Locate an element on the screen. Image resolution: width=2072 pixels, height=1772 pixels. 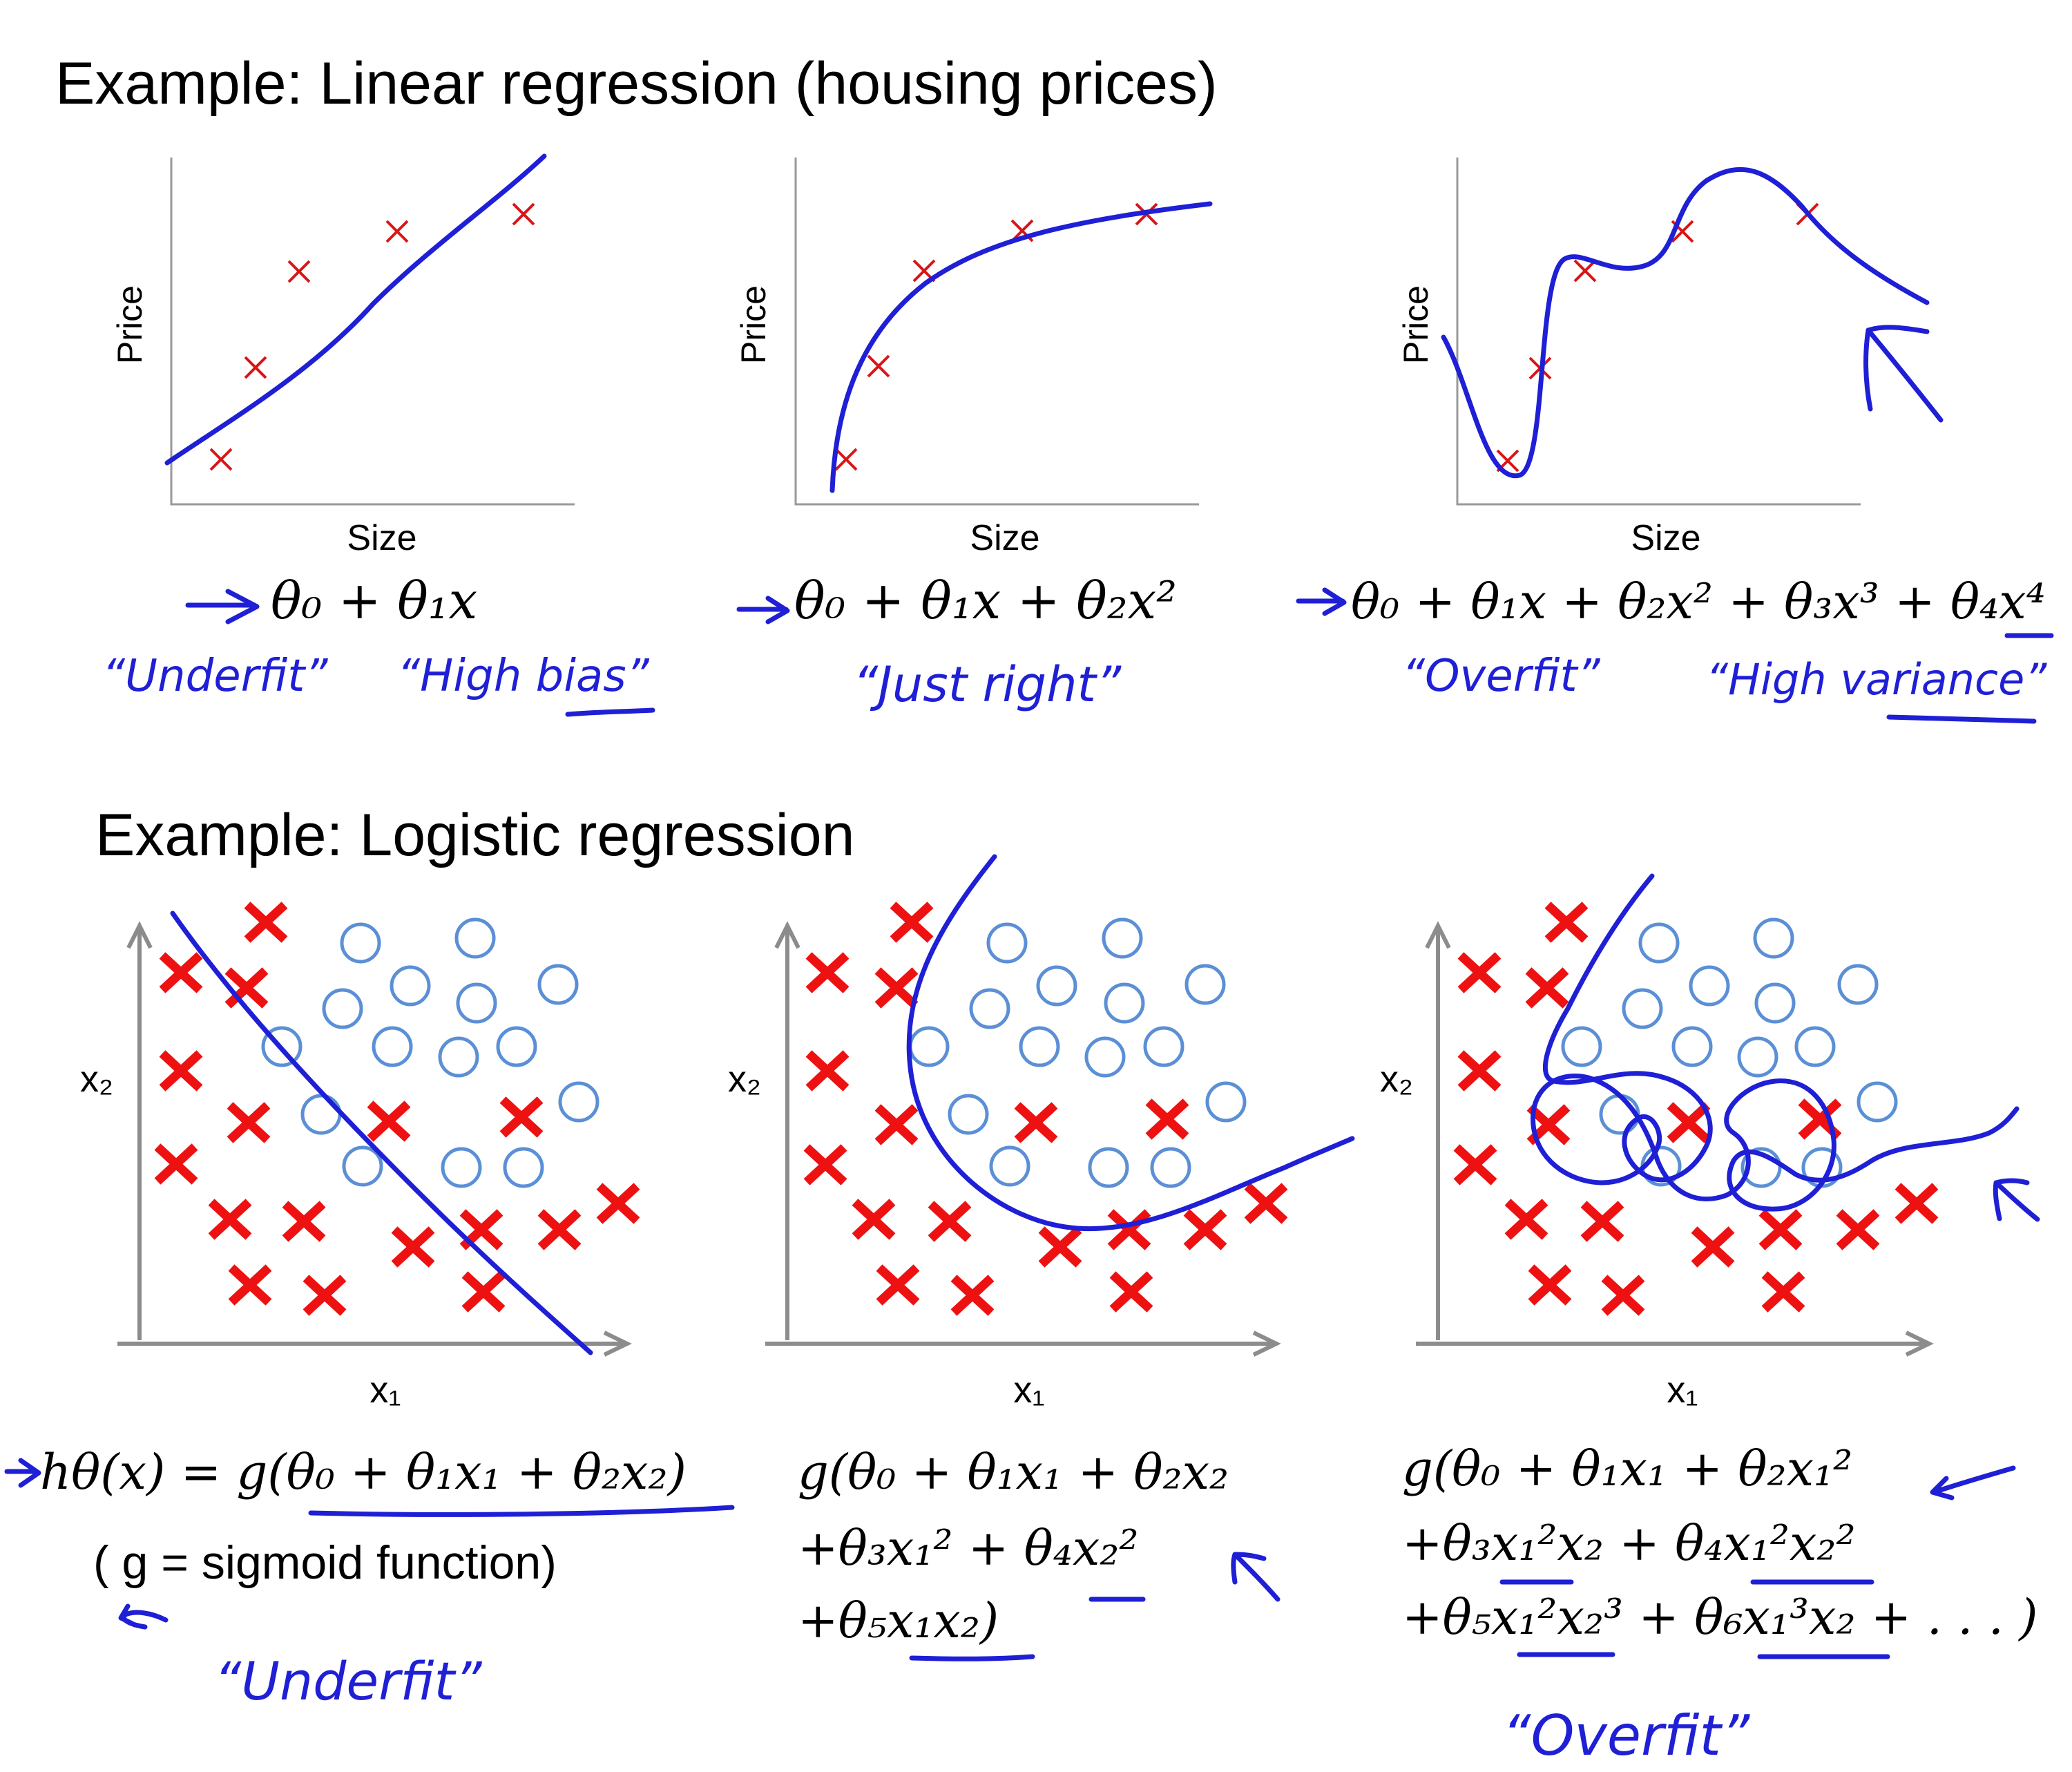
complex-decision-boundary is located at coordinates (1775, 1042).